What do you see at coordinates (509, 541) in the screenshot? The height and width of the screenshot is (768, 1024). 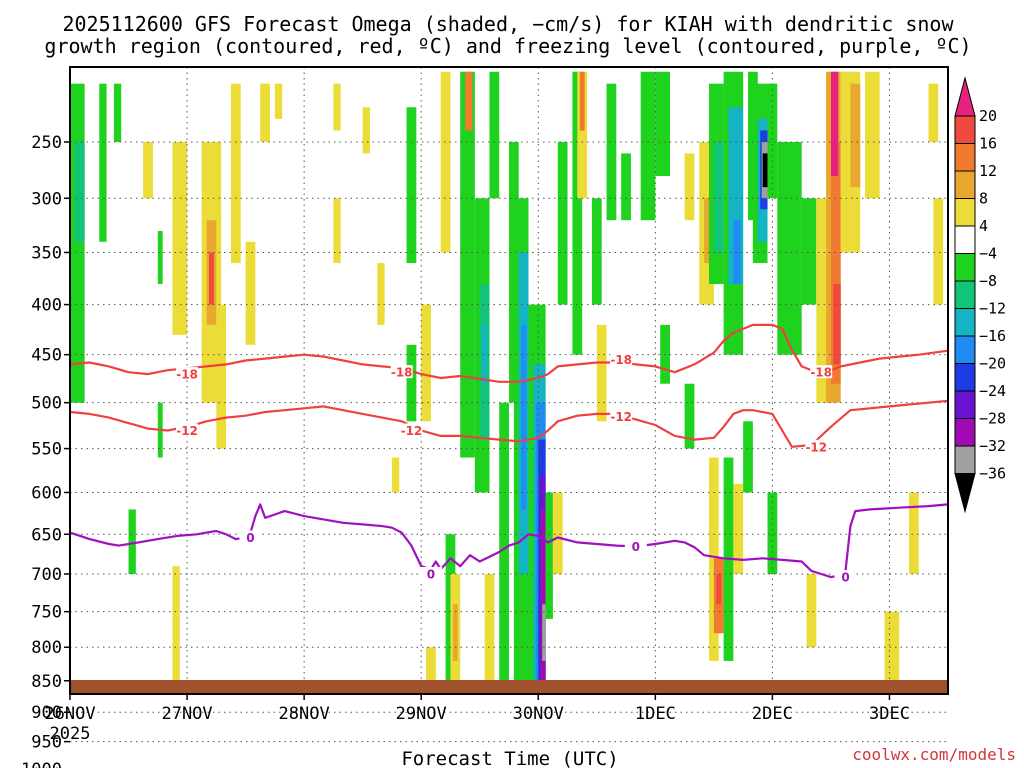 I see `freezing-level-contour` at bounding box center [509, 541].